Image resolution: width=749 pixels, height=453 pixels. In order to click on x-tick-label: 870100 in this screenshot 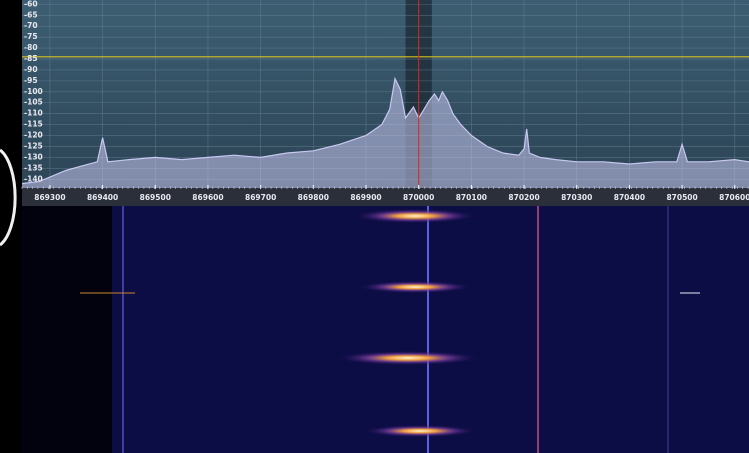, I will do `click(471, 197)`.